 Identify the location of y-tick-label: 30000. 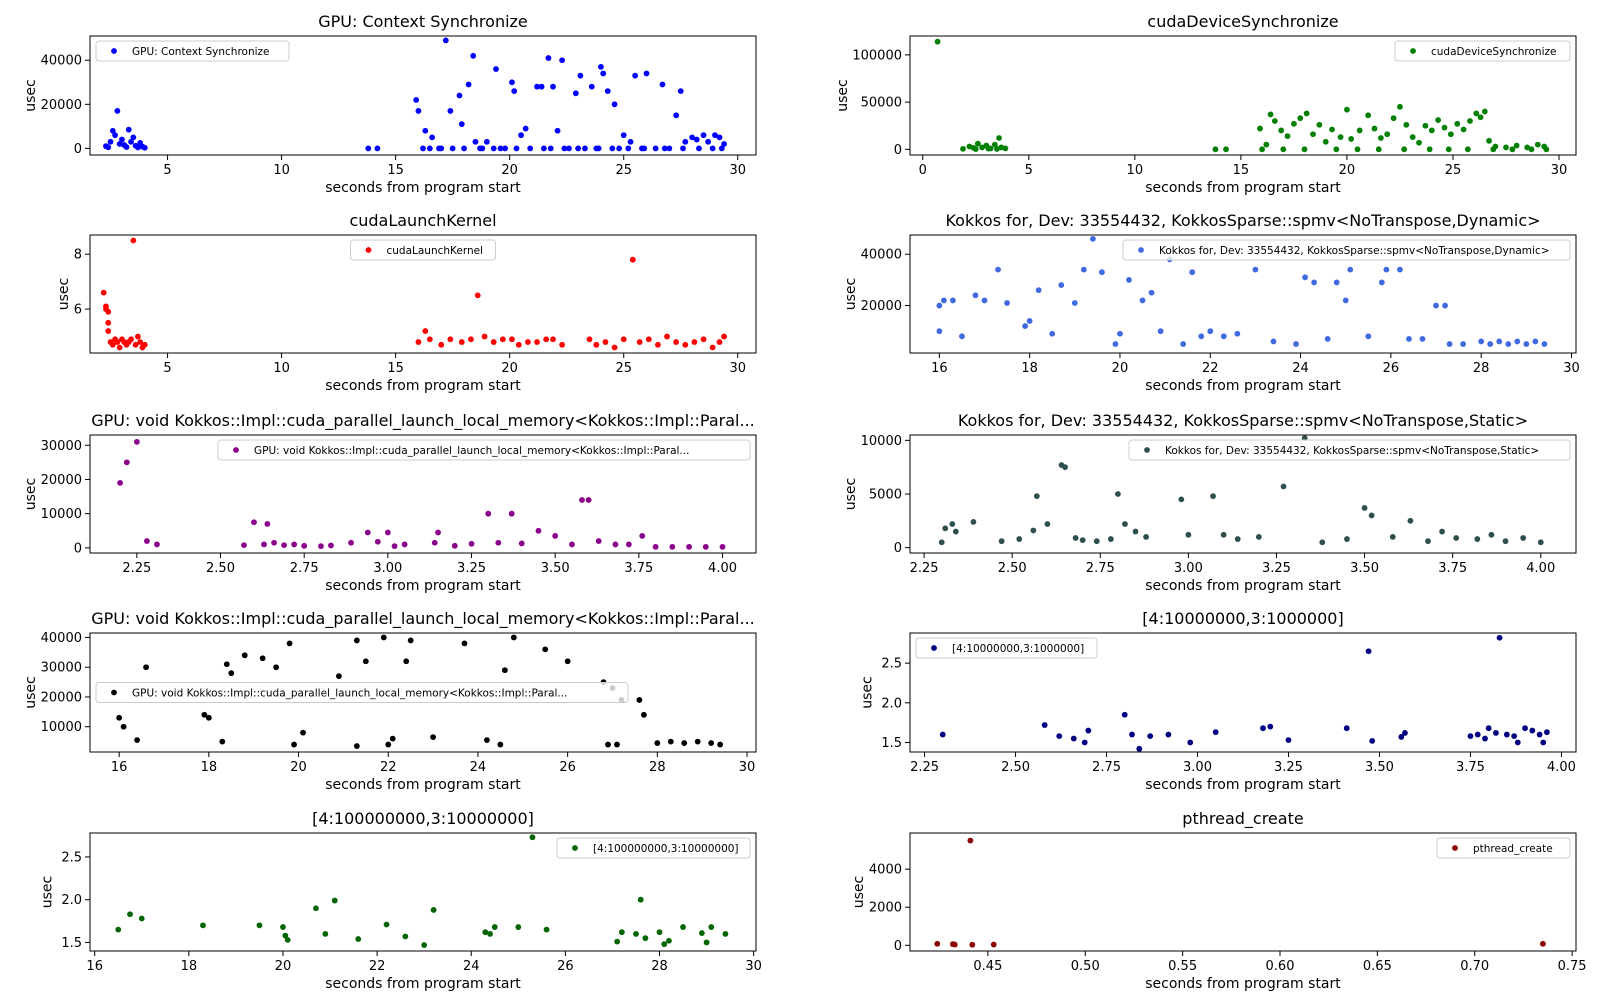
(61, 446).